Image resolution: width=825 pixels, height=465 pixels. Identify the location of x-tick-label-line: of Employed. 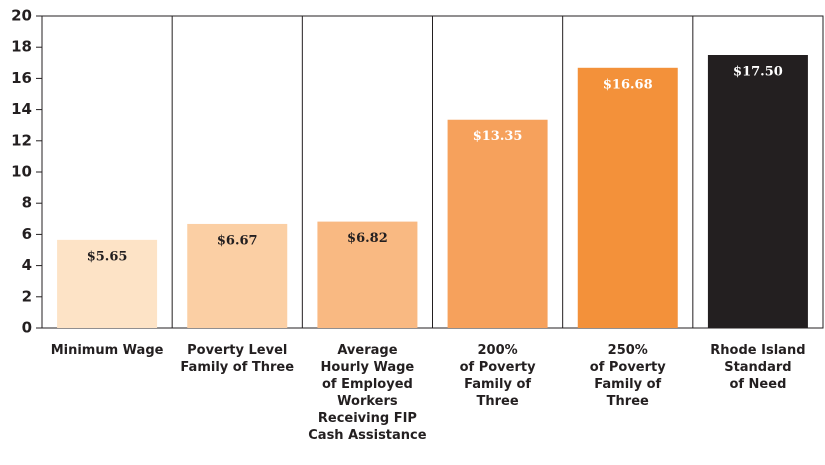
(367, 384).